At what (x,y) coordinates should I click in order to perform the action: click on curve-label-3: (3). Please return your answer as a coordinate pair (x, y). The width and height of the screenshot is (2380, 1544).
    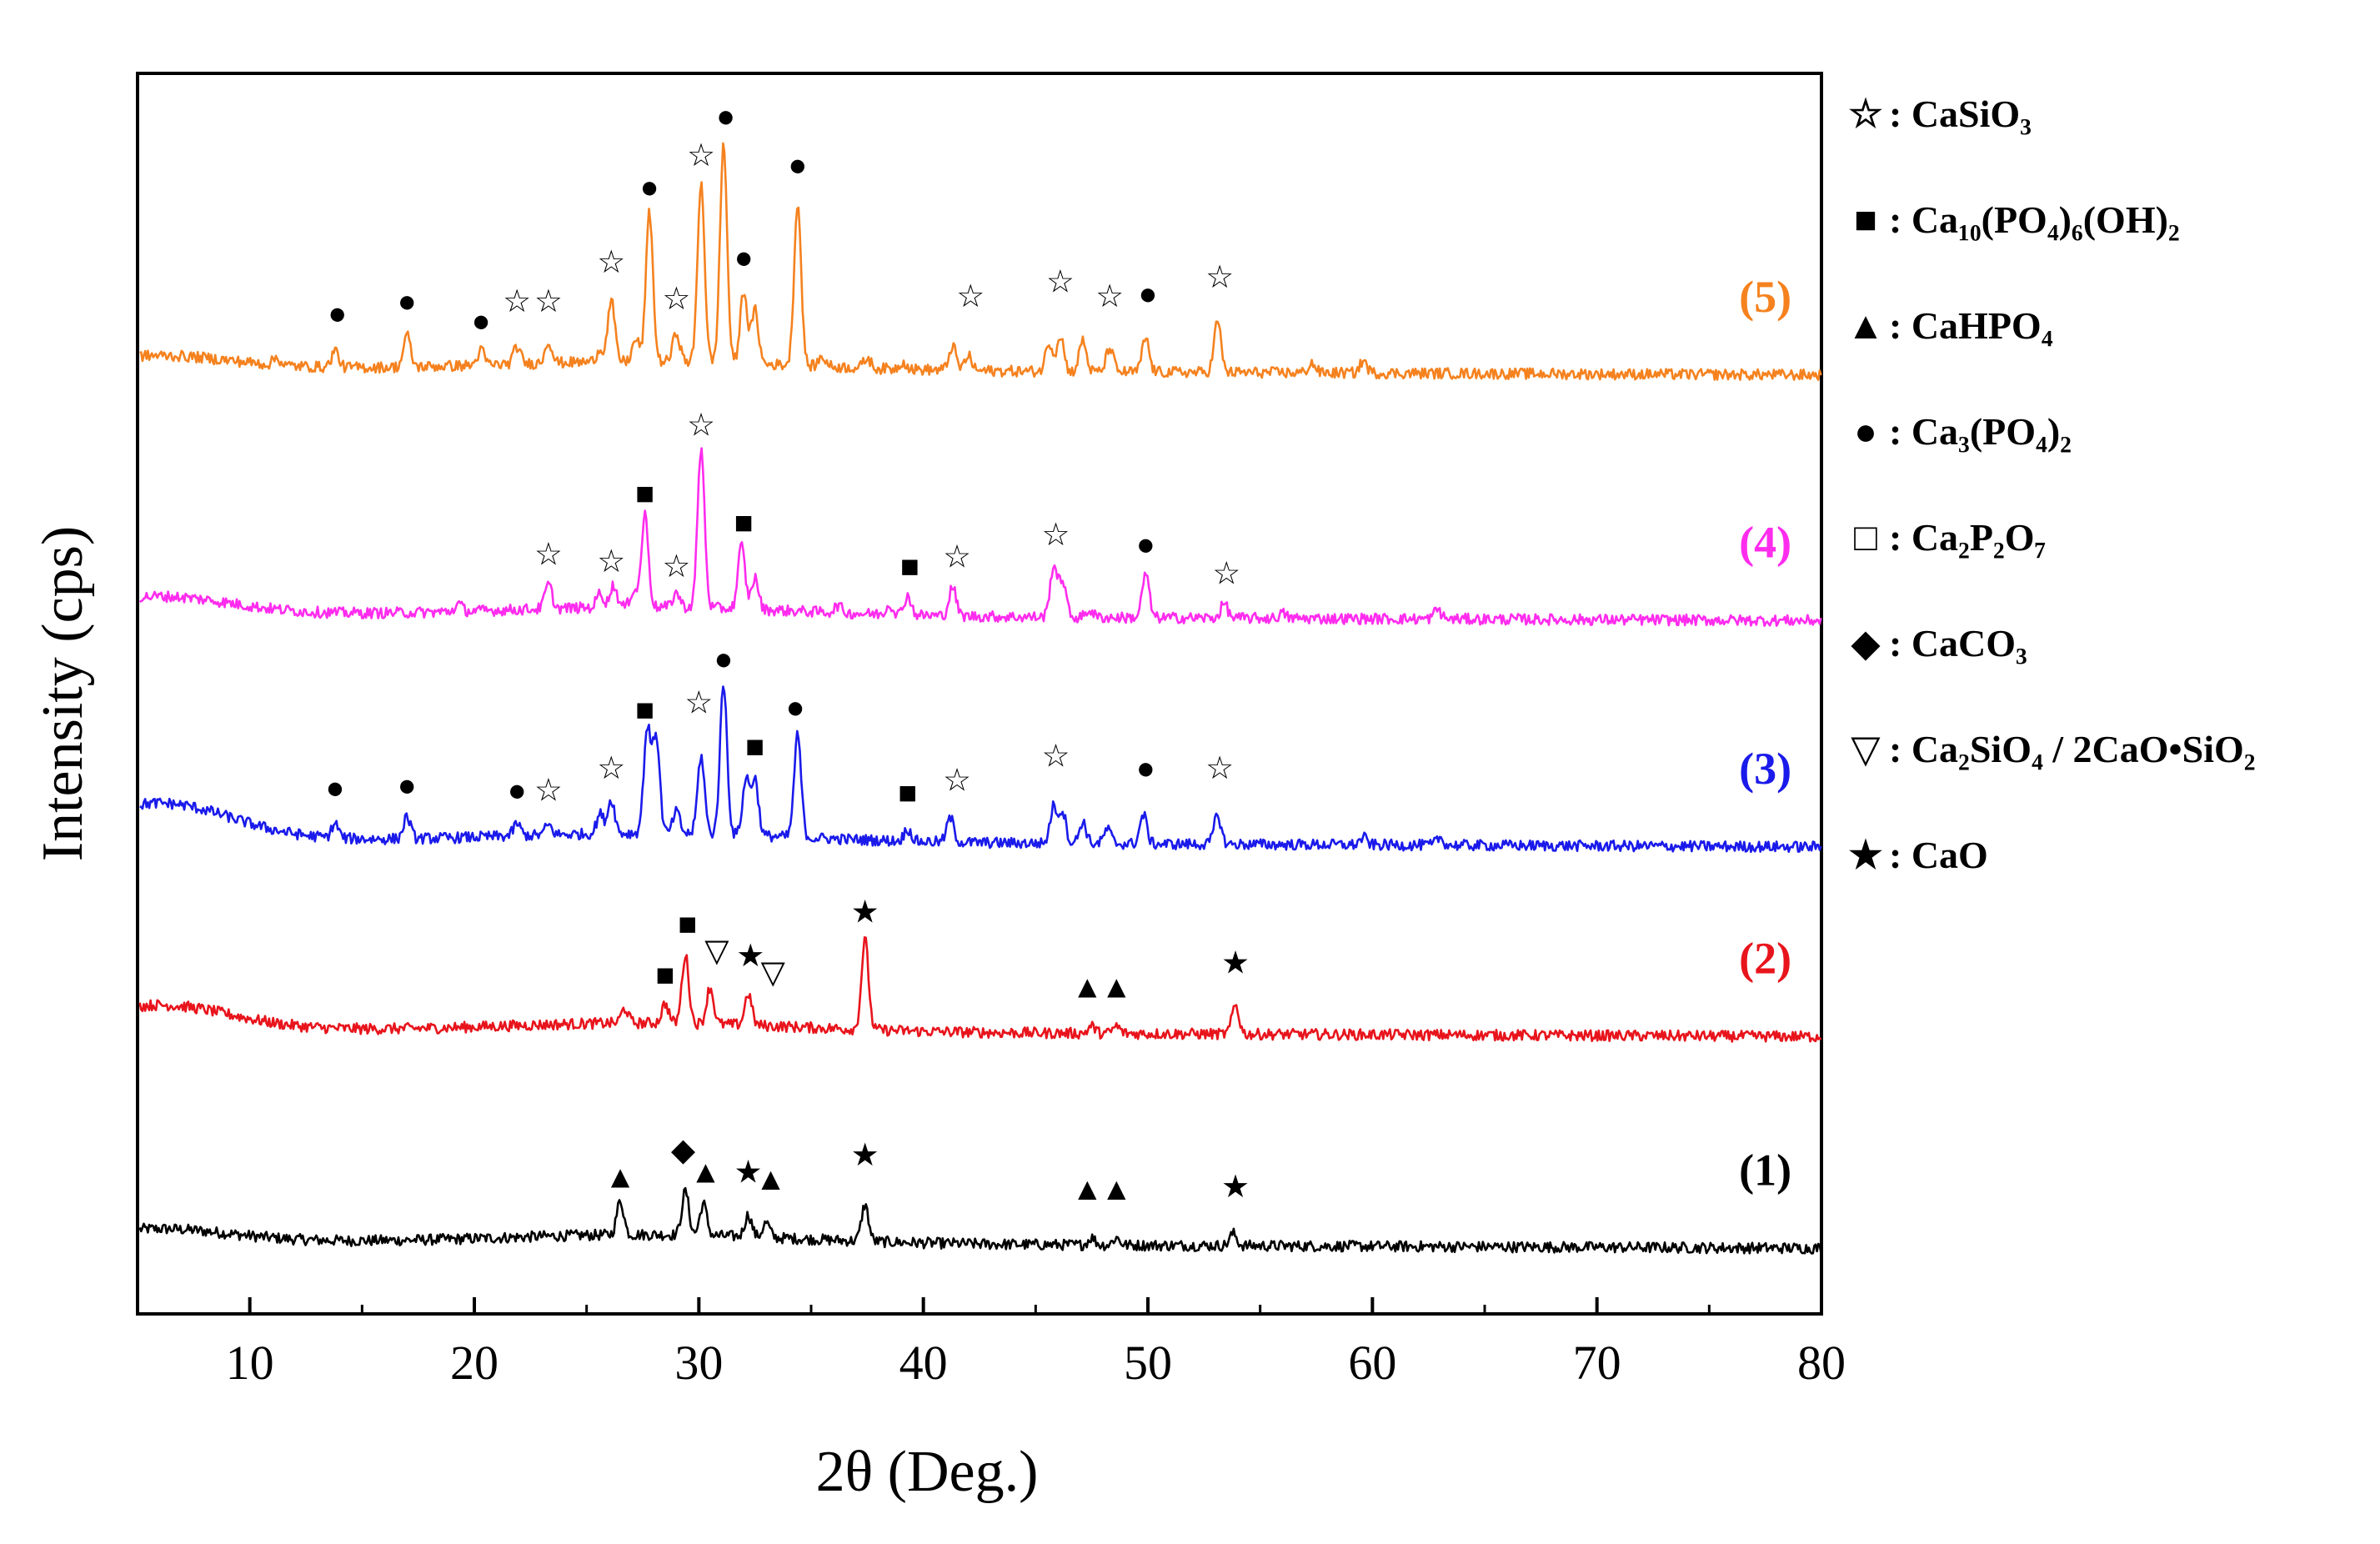
    Looking at the image, I should click on (1765, 769).